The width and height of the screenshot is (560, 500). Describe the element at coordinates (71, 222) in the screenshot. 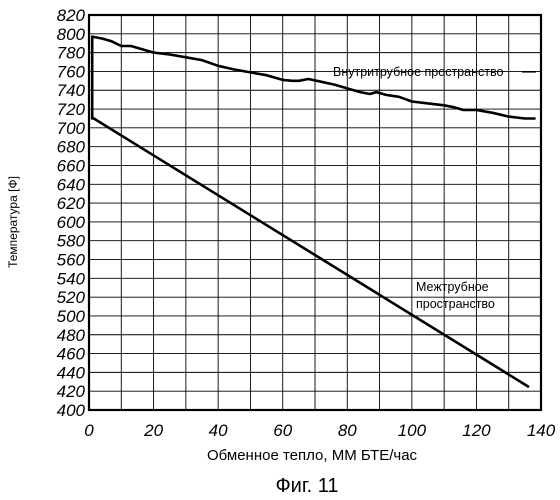

I see `y-tick-label: 600` at that location.